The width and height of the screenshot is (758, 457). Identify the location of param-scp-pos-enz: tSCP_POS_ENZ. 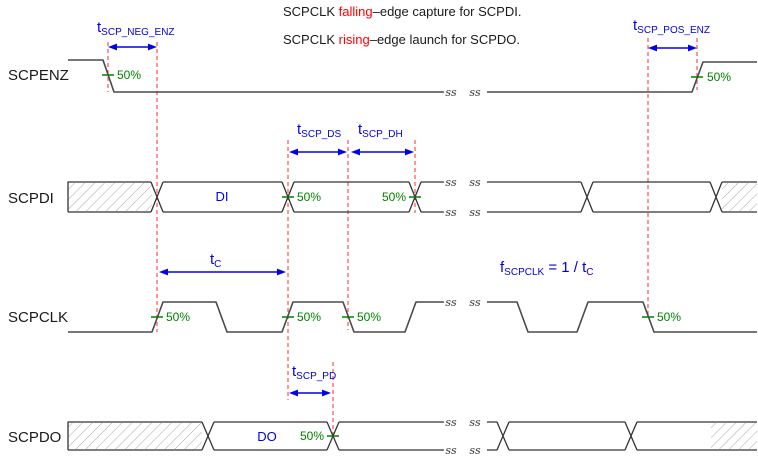
(671, 34).